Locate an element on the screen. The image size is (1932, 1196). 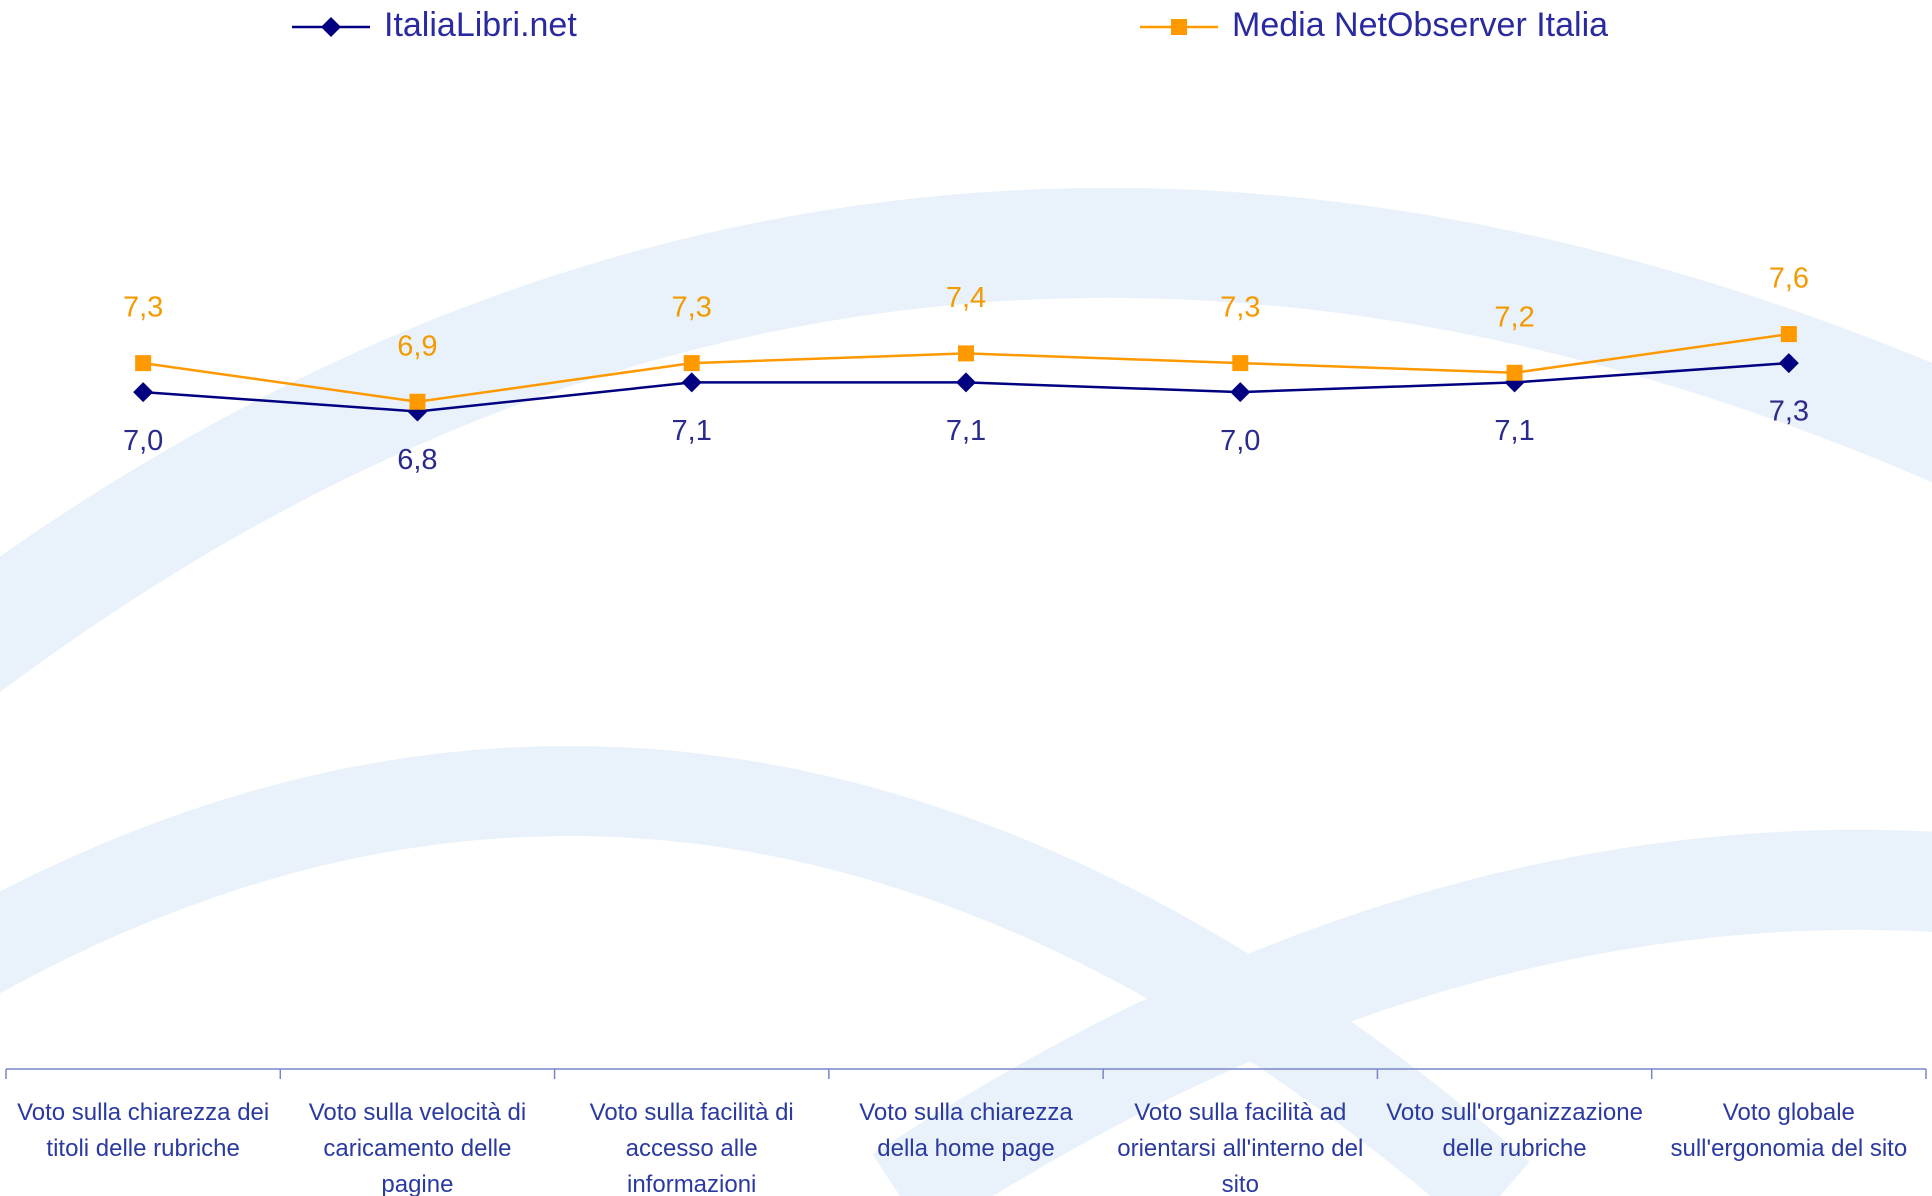
x-tick-label: Voto sulla chiarezza della home page is located at coordinates (966, 1130).